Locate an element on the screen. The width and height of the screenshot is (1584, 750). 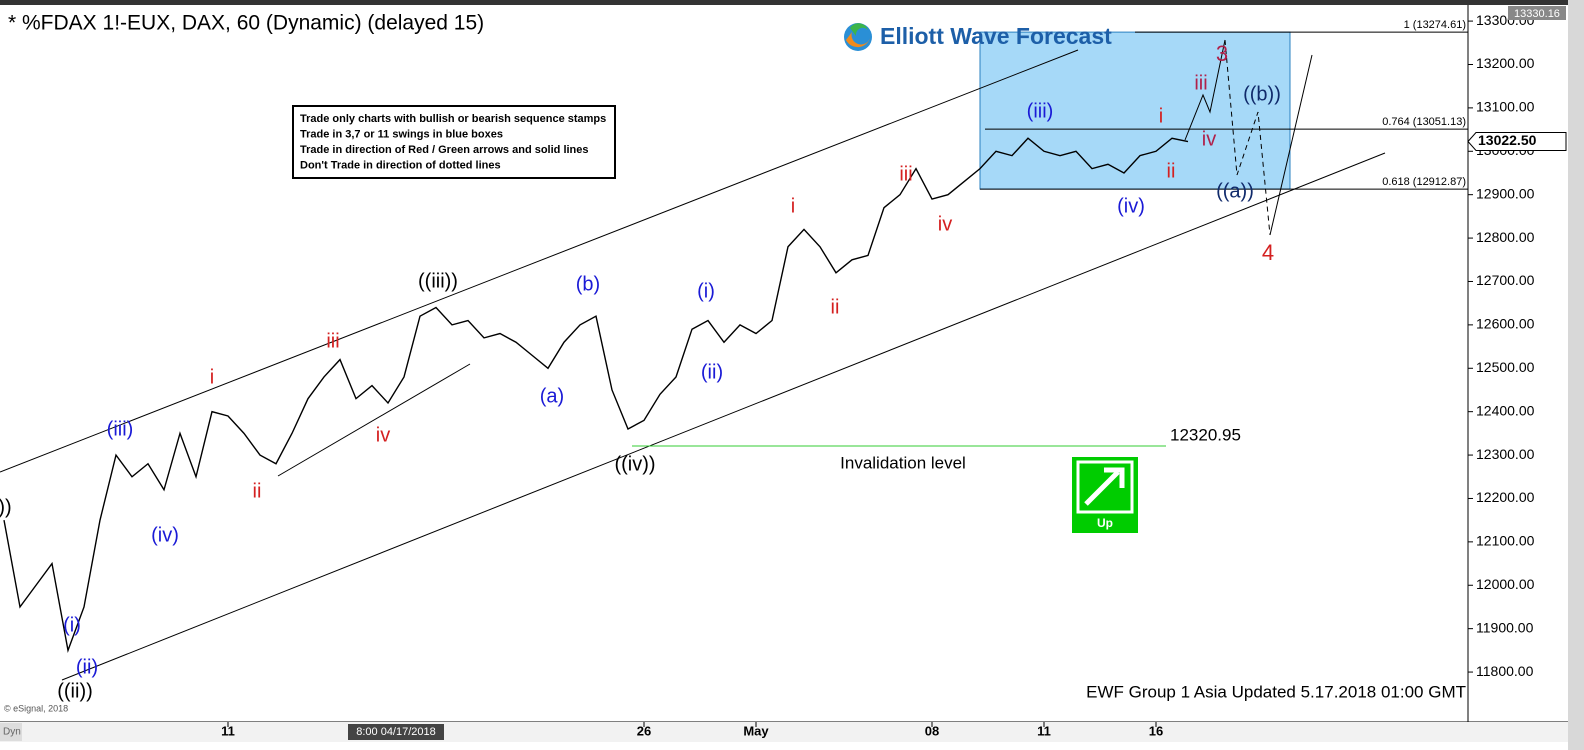
y-tick-label: 12800.00 is located at coordinates (1505, 237).